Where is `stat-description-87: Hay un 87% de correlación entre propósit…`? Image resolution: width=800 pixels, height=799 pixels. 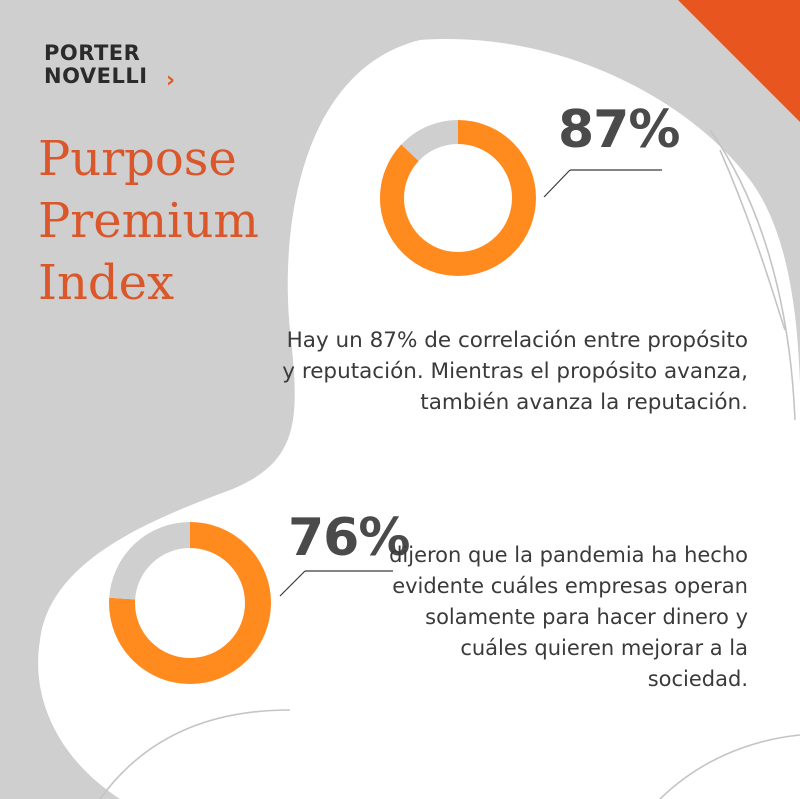 stat-description-87: Hay un 87% de correlación entre propósit… is located at coordinates (515, 371).